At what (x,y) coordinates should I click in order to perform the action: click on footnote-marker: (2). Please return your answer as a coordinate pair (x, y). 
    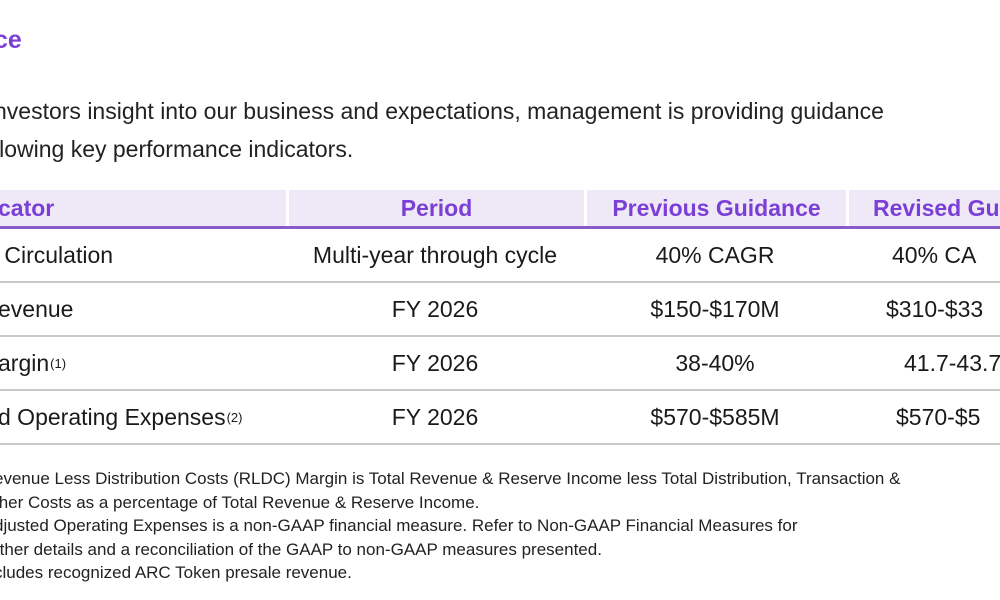
    Looking at the image, I should click on (234, 417).